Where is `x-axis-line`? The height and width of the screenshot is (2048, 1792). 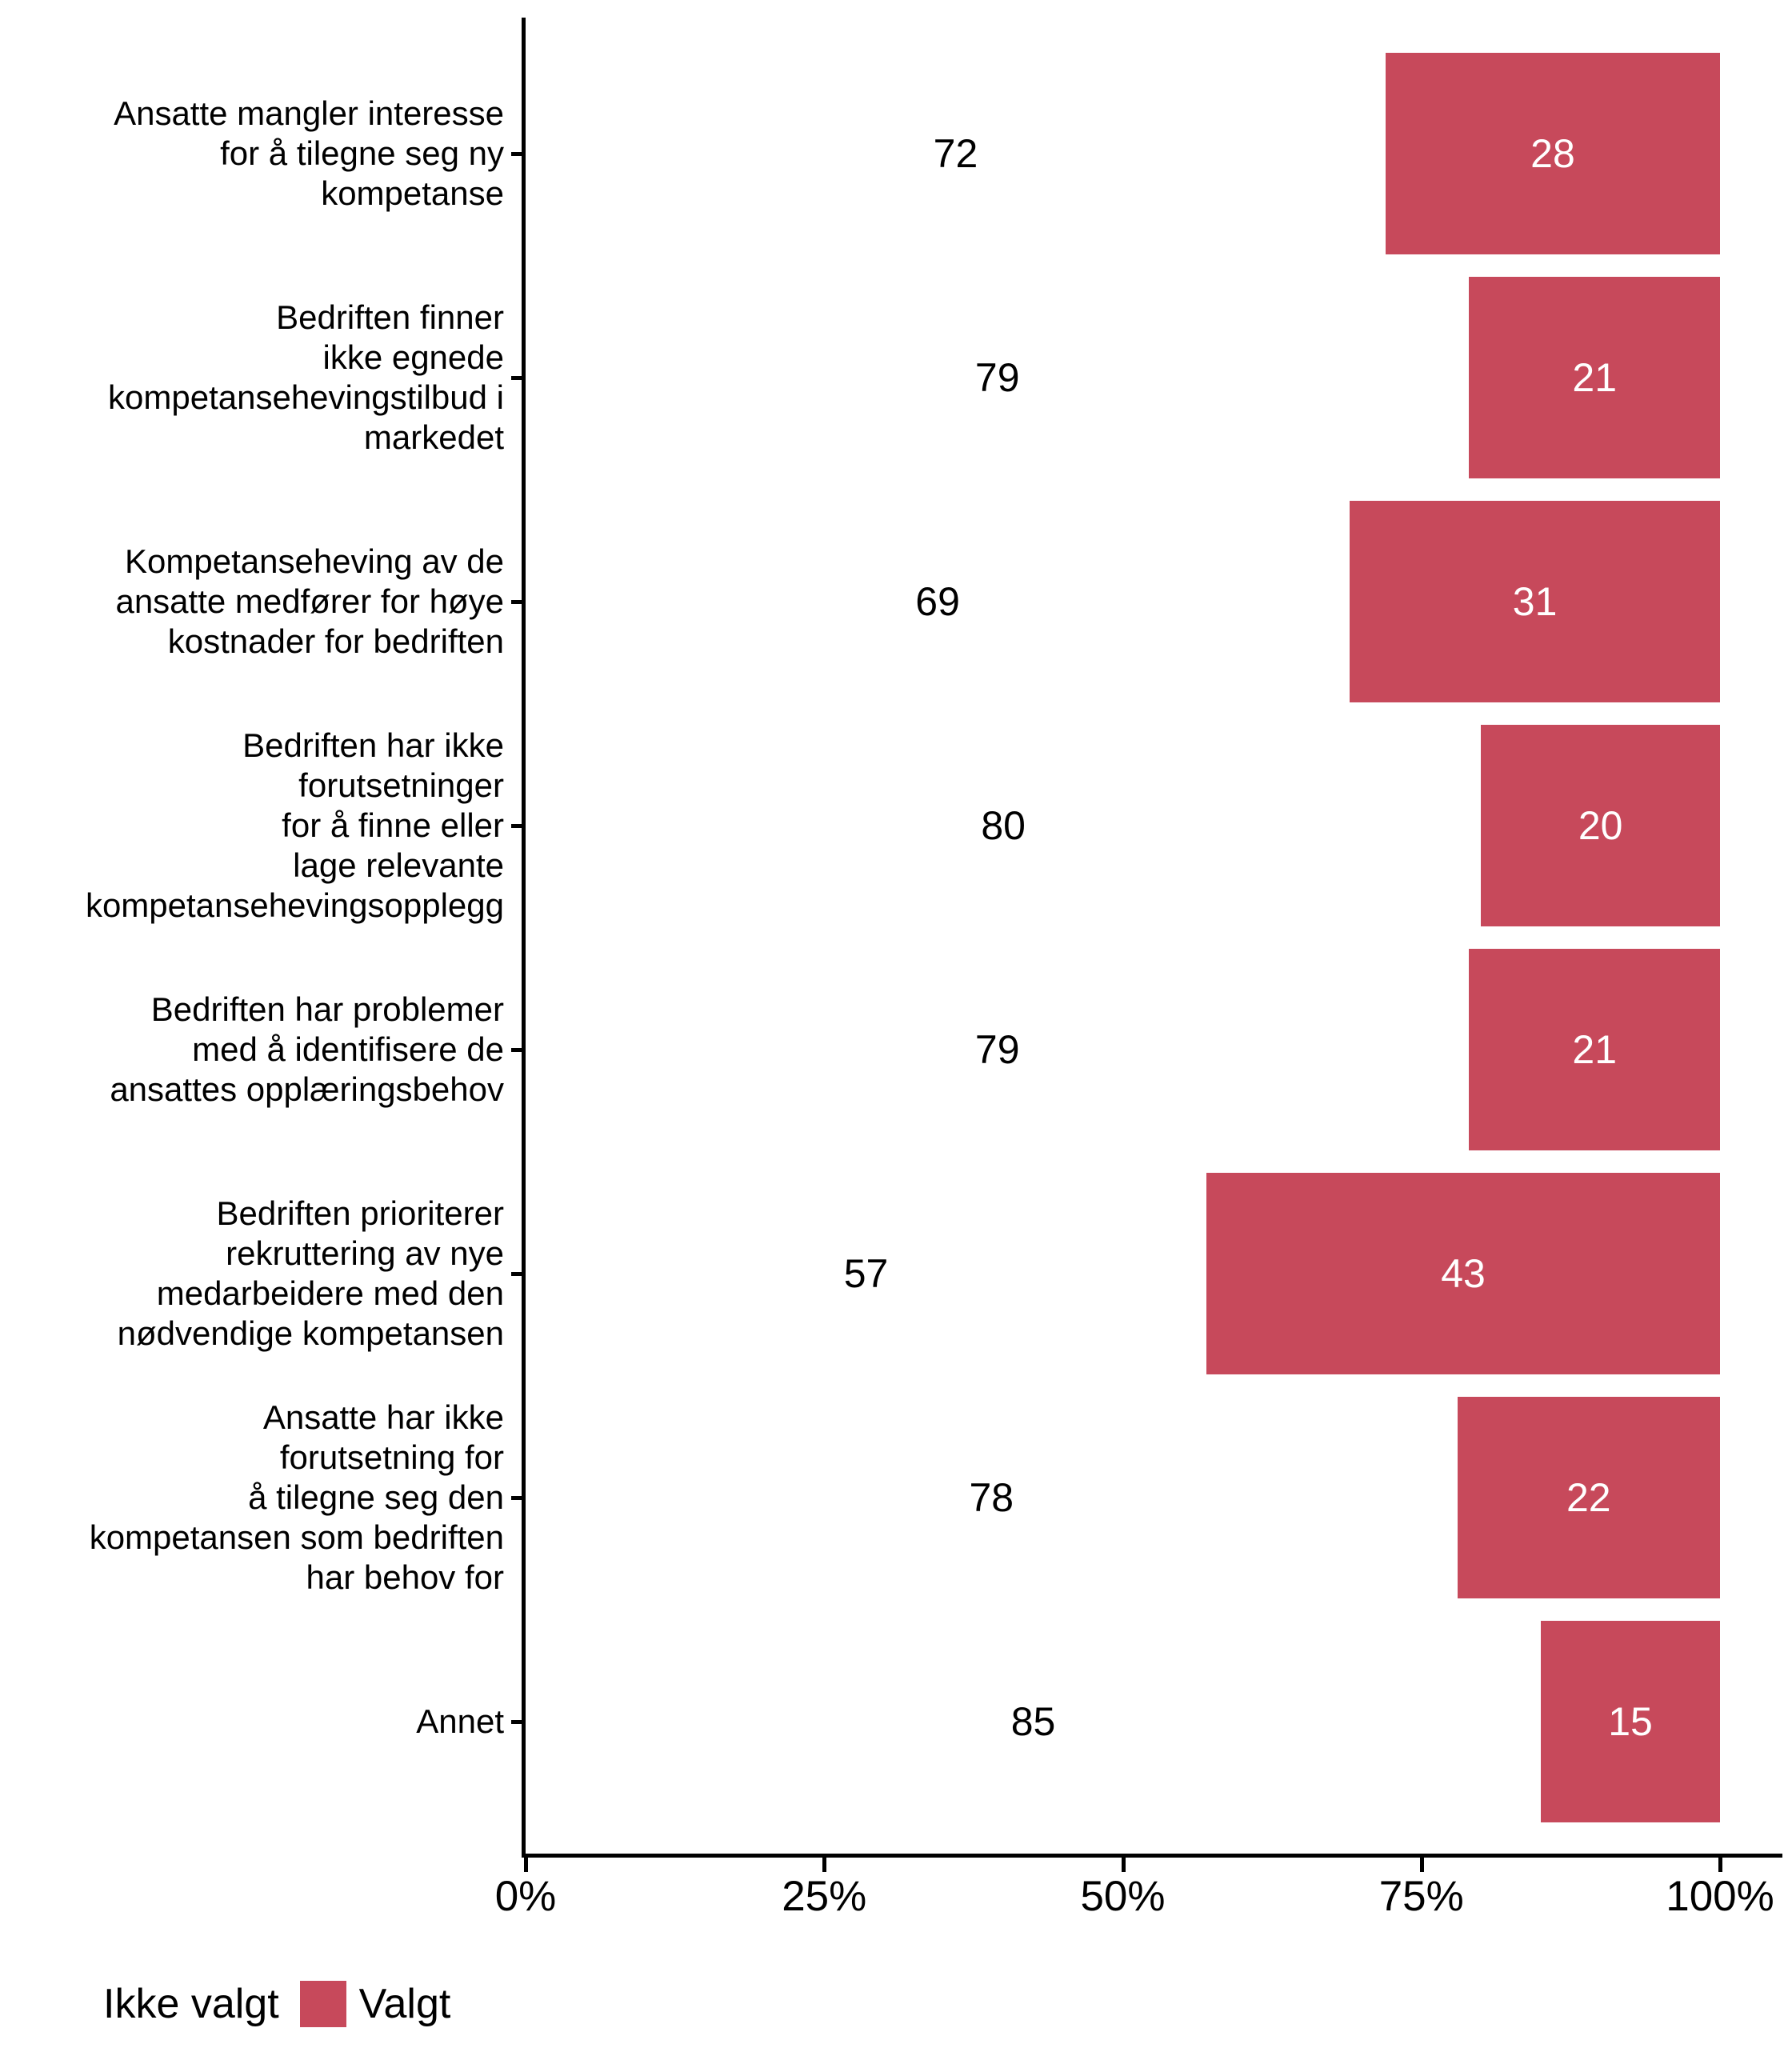 x-axis-line is located at coordinates (1152, 1856).